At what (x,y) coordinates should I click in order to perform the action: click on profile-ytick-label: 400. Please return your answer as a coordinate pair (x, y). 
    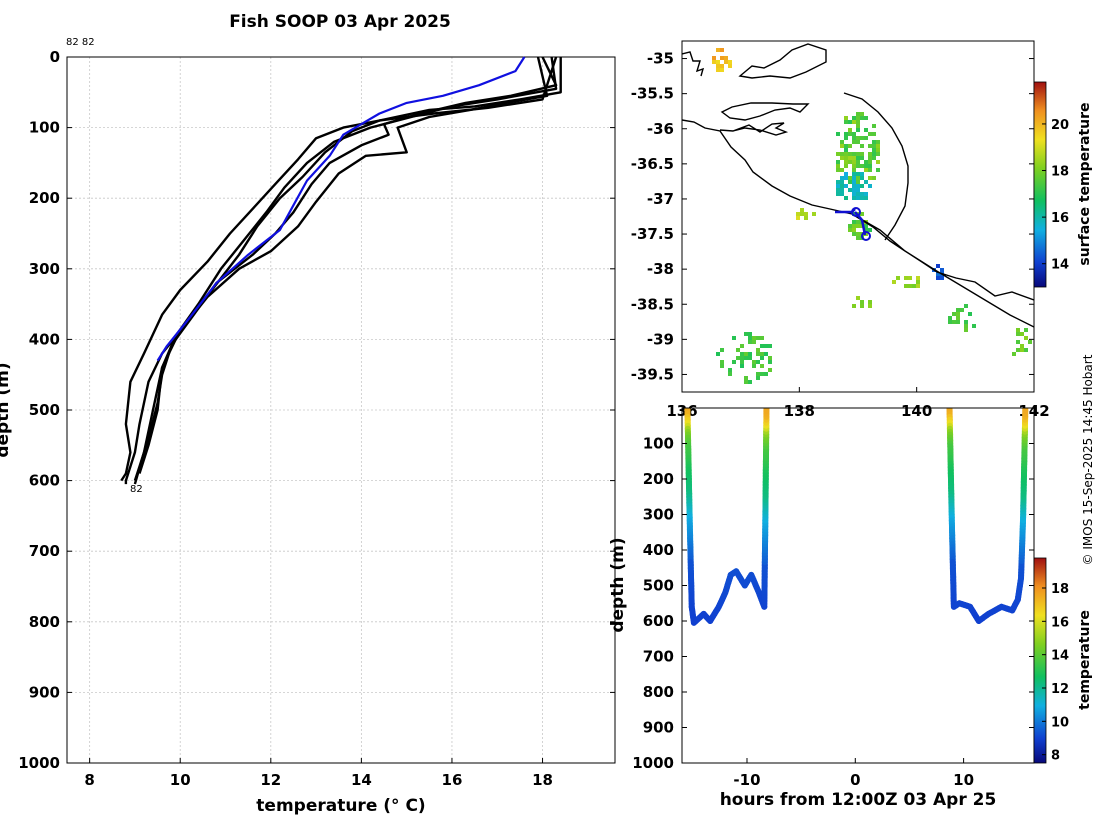
    Looking at the image, I should click on (44, 339).